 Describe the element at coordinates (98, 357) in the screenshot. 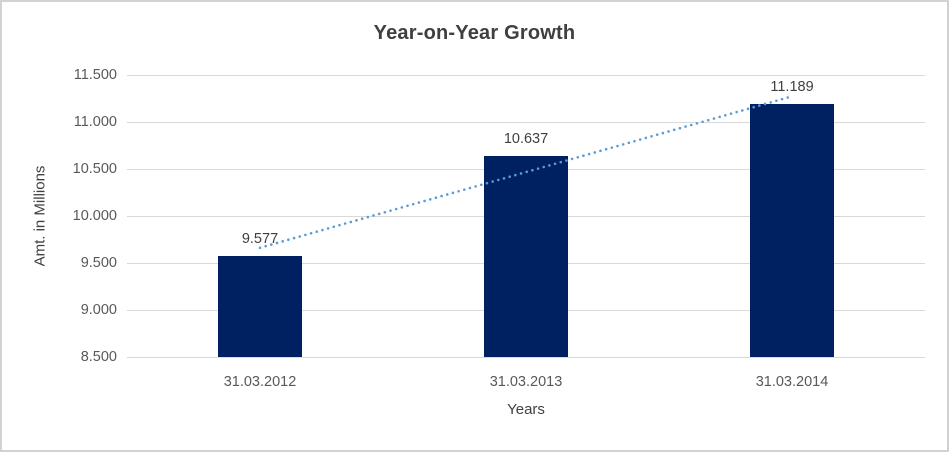

I see `y-tick-label: 8.500` at that location.